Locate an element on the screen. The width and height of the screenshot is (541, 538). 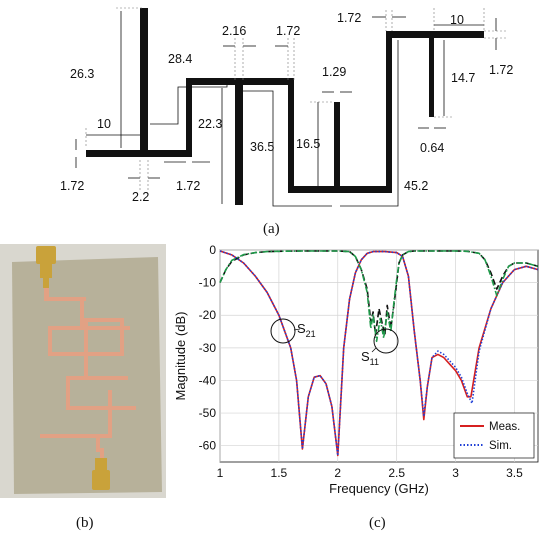
legend: Meas. Sim. is located at coordinates (494, 435).